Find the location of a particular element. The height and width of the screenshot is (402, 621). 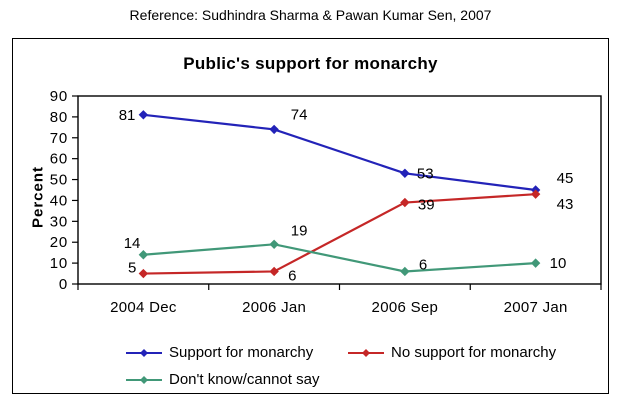

legend-label: No support for monarchy is located at coordinates (474, 352).